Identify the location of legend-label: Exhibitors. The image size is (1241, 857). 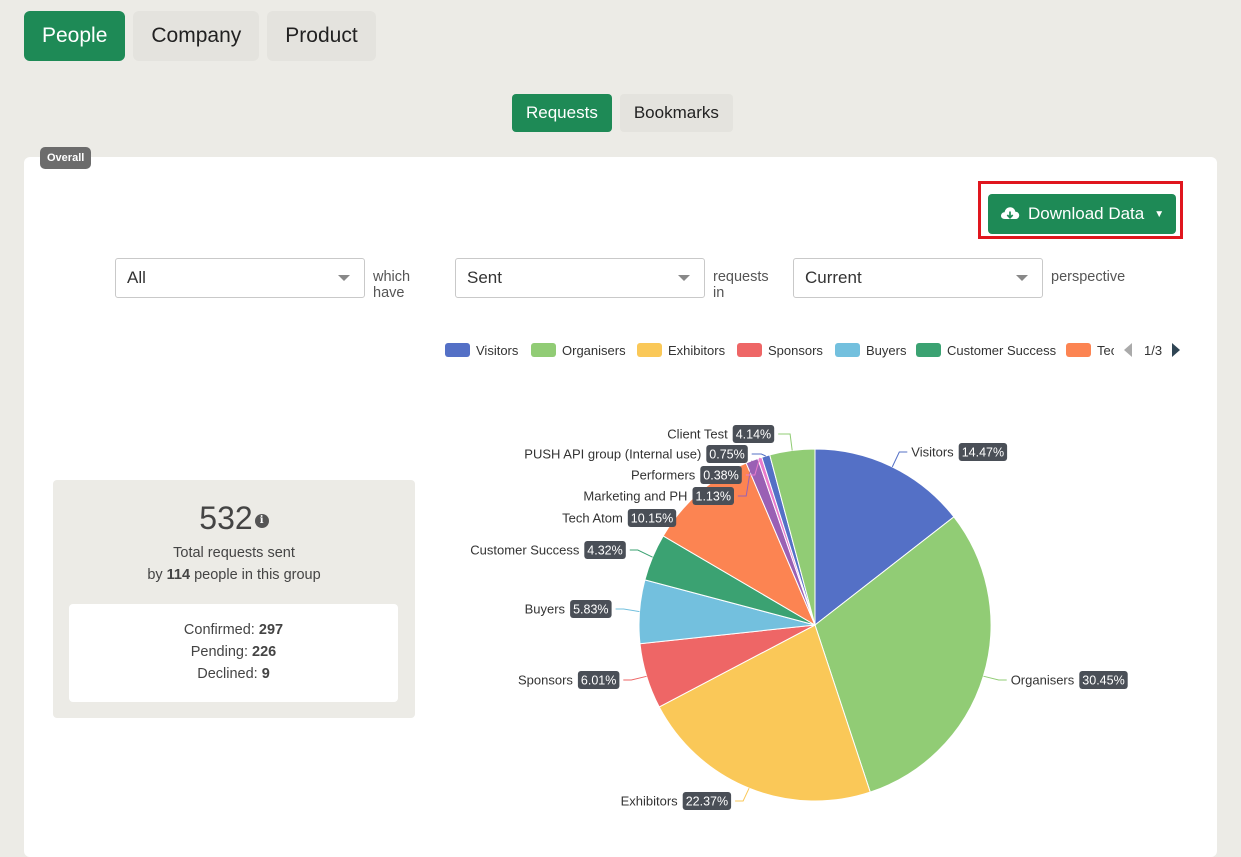
(697, 350).